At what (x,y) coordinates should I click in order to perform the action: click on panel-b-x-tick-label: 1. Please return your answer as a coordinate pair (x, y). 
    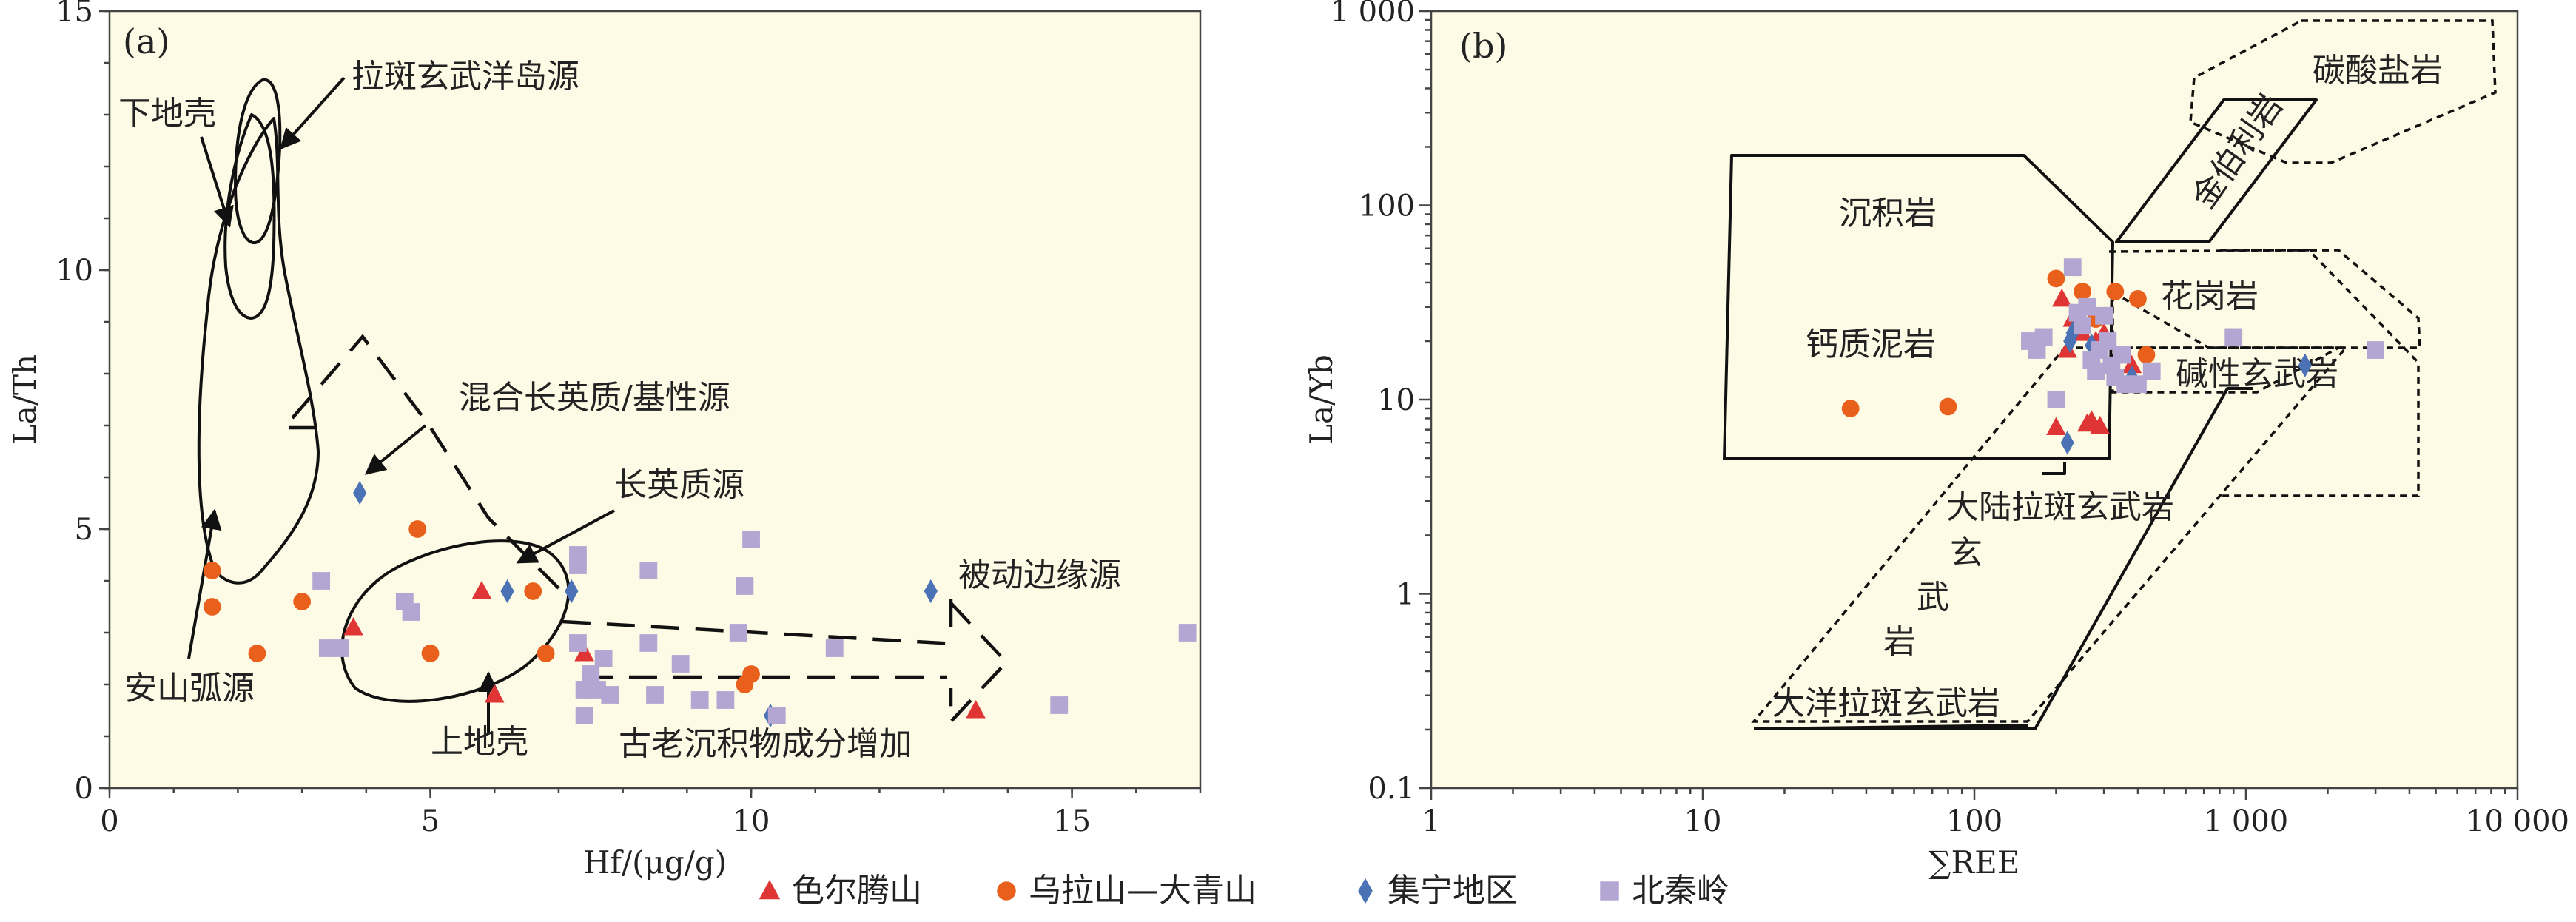
    Looking at the image, I should click on (1431, 821).